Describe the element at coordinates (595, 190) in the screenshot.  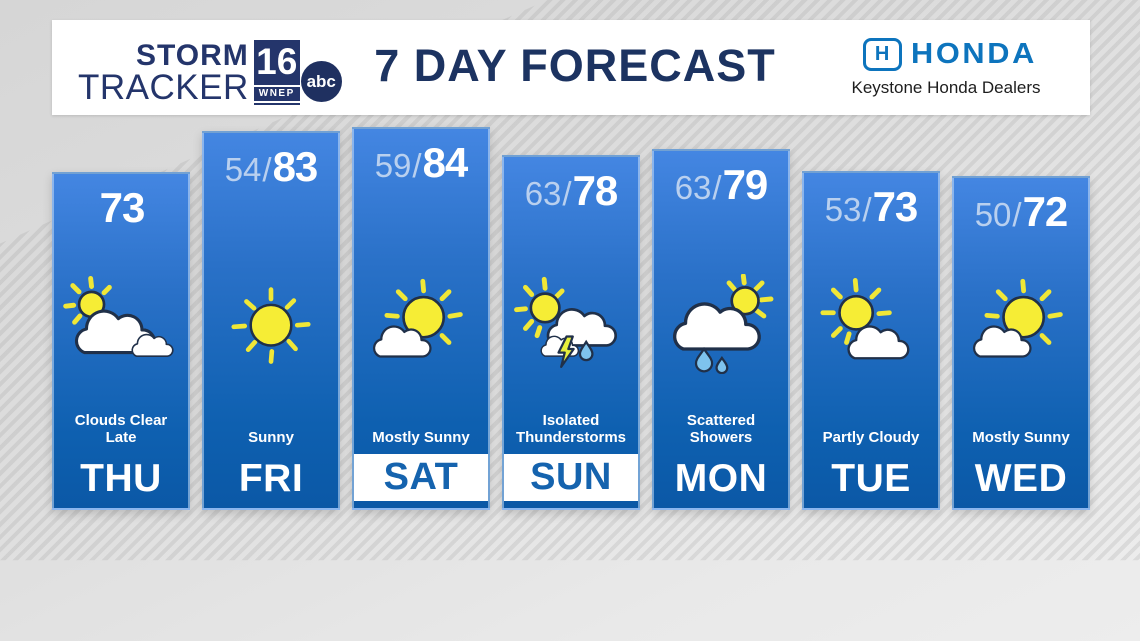
I see `high-temp: 78` at that location.